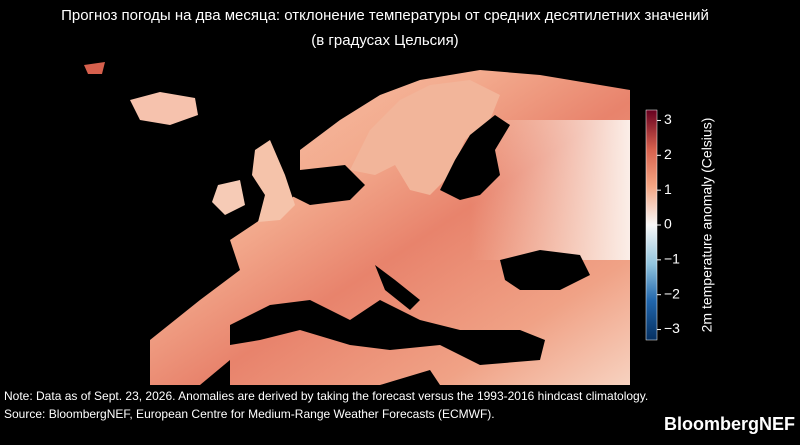 Image resolution: width=800 pixels, height=445 pixels. What do you see at coordinates (384, 40) in the screenshot?
I see `title-line: (в градусах Цельсия)` at bounding box center [384, 40].